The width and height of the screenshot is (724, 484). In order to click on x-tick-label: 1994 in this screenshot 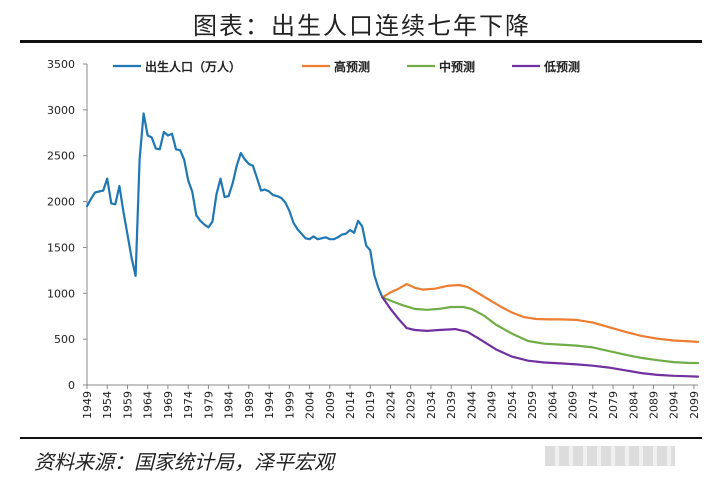, I will do `click(269, 405)`.